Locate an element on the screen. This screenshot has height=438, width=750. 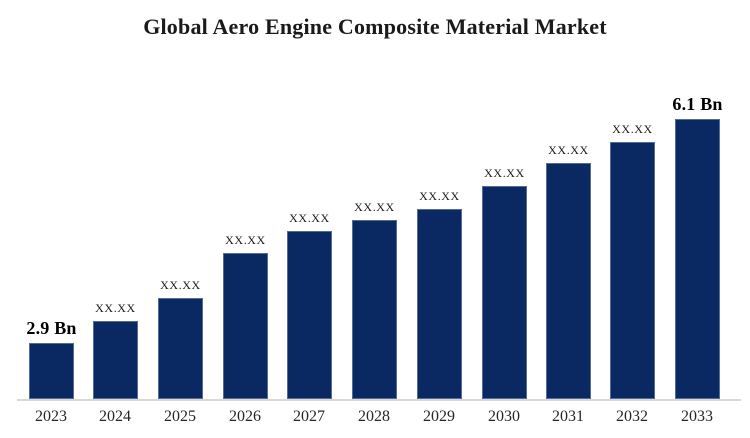
x-axis-tick-label: 2028 is located at coordinates (374, 416).